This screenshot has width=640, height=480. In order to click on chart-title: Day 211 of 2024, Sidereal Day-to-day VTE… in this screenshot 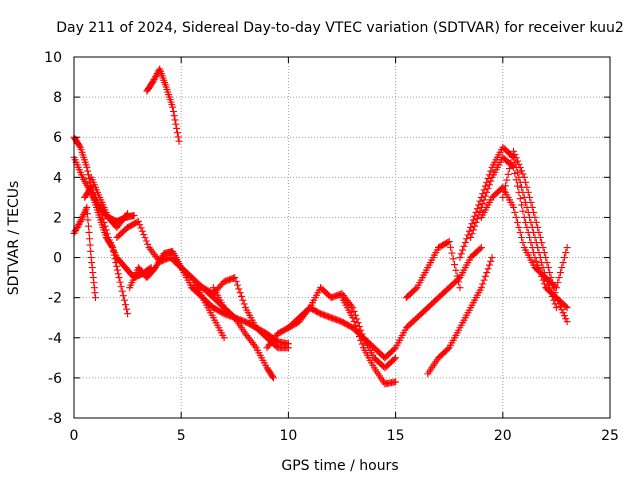, I will do `click(340, 28)`.